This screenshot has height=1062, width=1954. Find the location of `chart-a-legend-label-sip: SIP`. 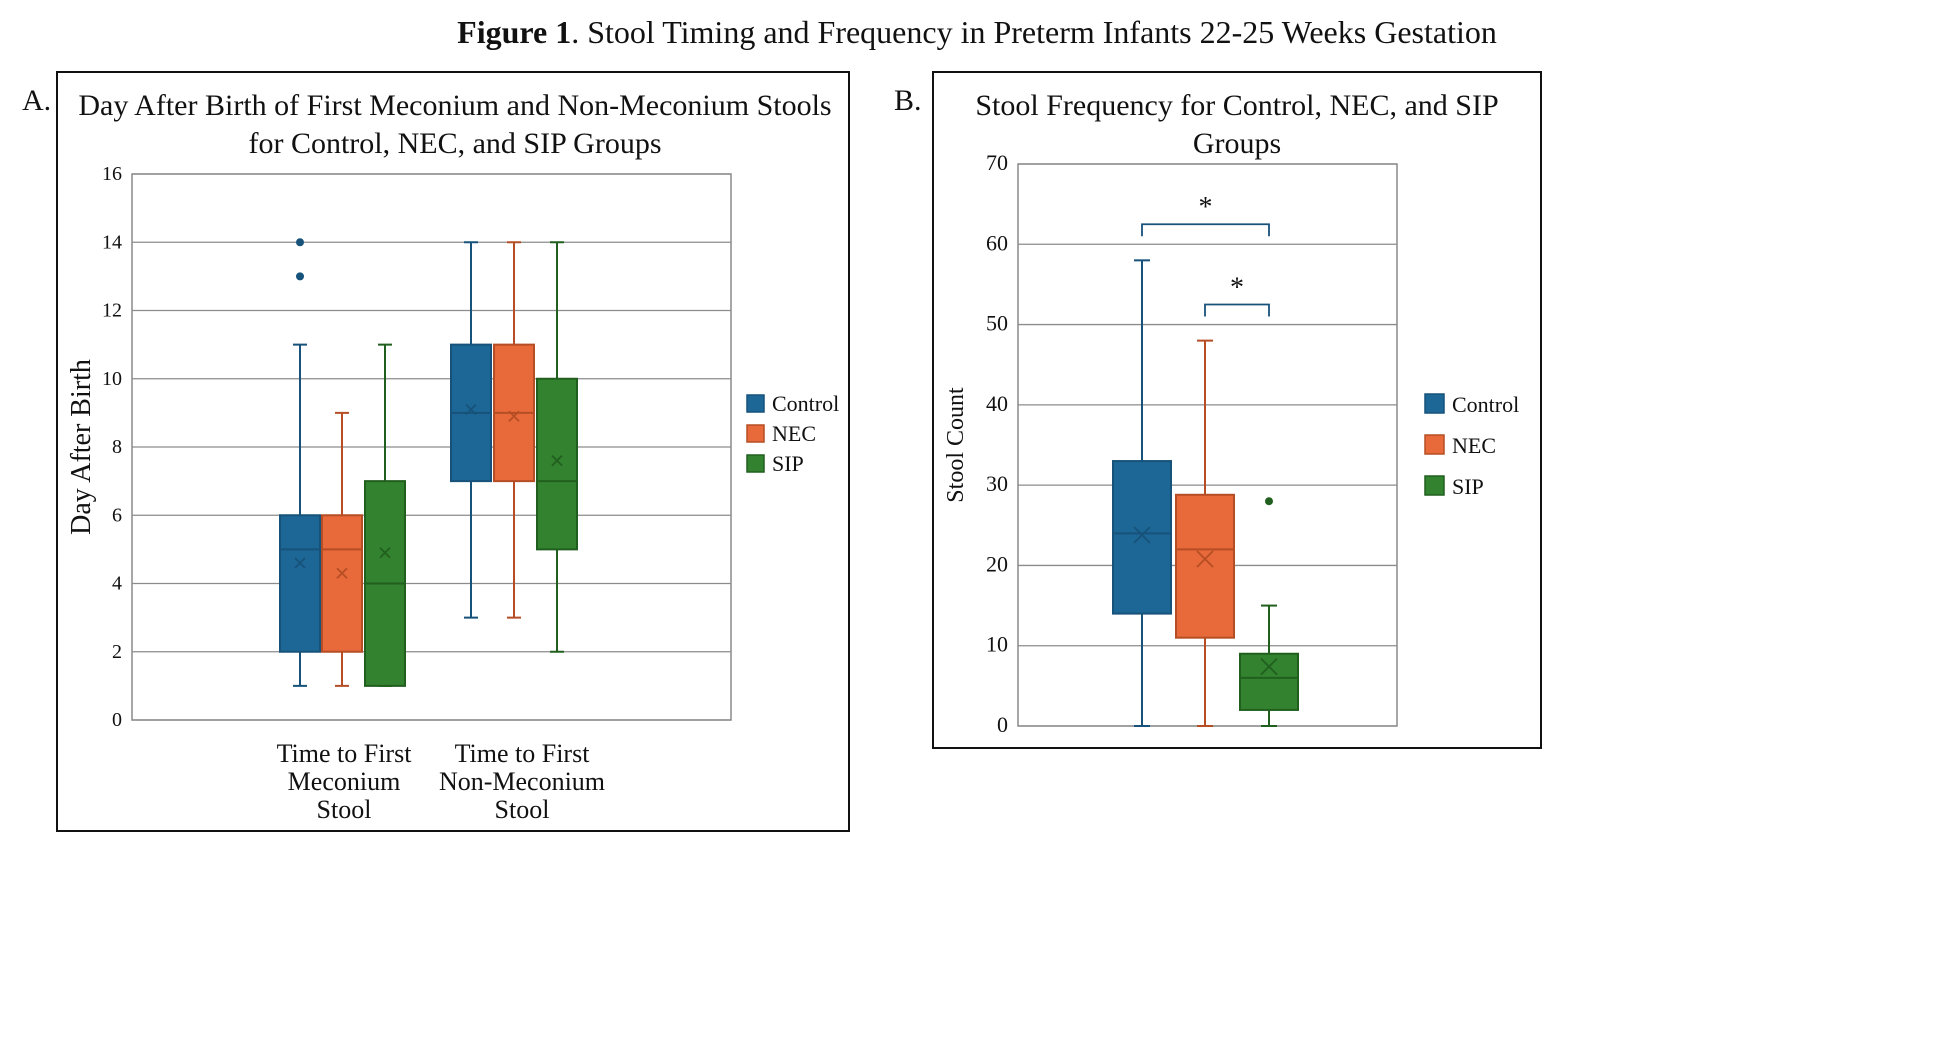

chart-a-legend-label-sip: SIP is located at coordinates (788, 463).